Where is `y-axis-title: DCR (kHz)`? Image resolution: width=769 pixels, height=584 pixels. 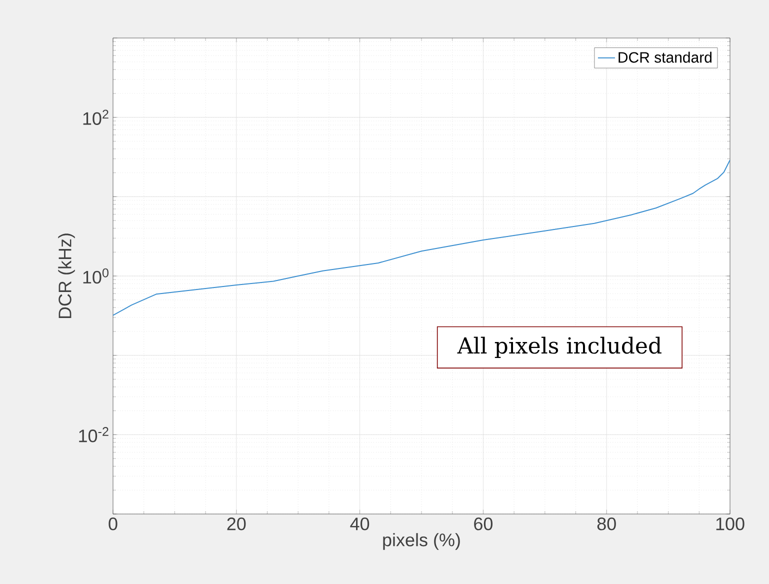 y-axis-title: DCR (kHz) is located at coordinates (66, 276).